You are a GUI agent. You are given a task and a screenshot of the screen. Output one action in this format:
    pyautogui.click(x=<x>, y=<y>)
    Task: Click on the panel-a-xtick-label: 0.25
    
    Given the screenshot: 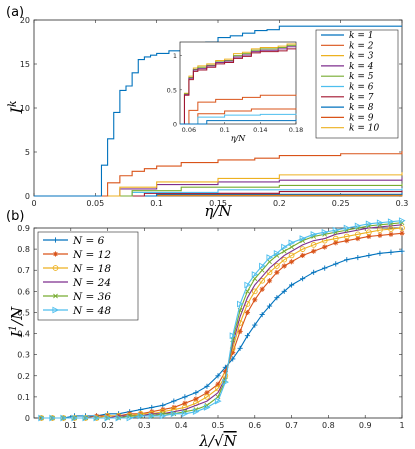 What is the action you would take?
    pyautogui.click(x=341, y=203)
    